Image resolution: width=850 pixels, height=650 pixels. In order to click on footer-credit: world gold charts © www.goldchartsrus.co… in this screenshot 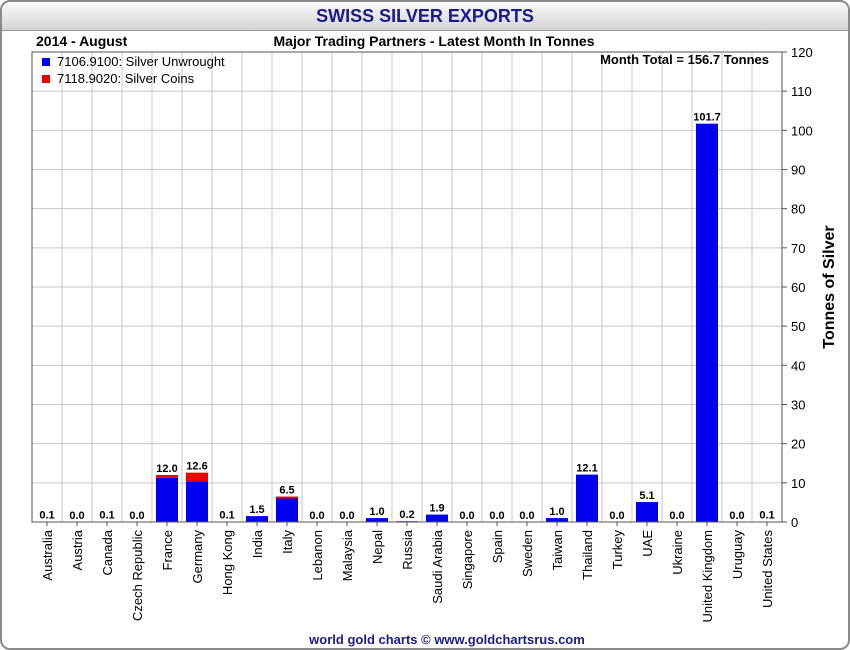, I will do `click(446, 639)`.